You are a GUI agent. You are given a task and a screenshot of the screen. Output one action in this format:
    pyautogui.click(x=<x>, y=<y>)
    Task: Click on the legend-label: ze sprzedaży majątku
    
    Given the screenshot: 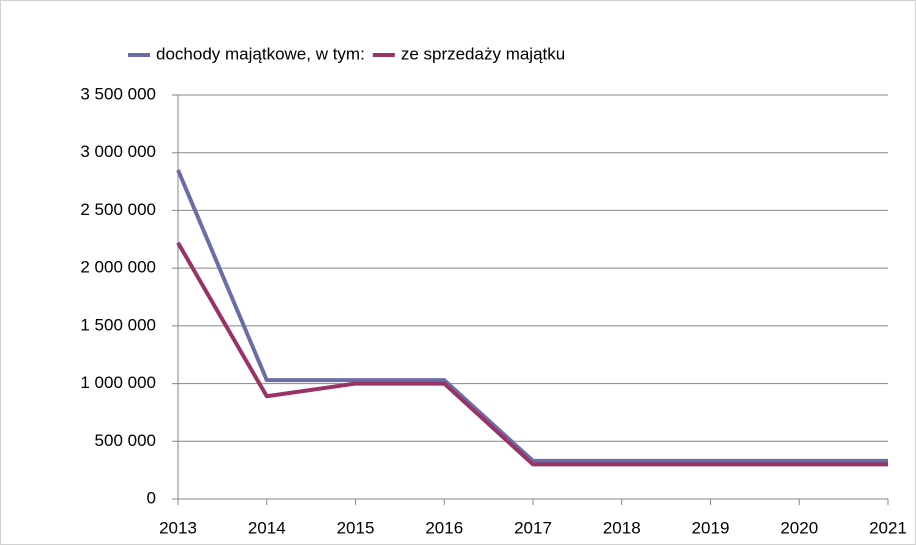 What is the action you would take?
    pyautogui.click(x=483, y=53)
    